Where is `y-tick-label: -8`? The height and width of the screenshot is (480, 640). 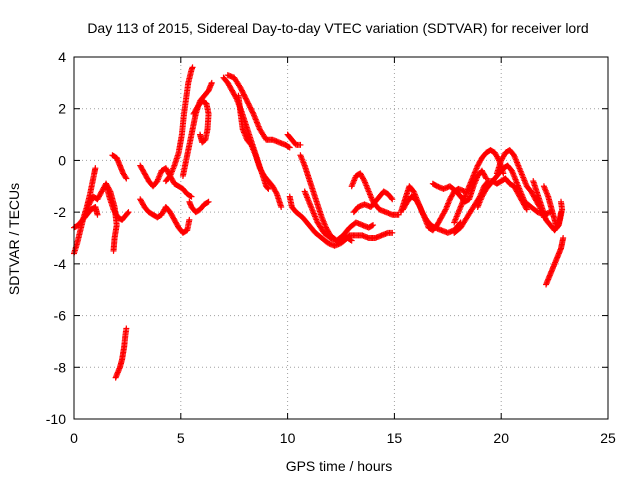
y-tick-label: -8 is located at coordinates (60, 367).